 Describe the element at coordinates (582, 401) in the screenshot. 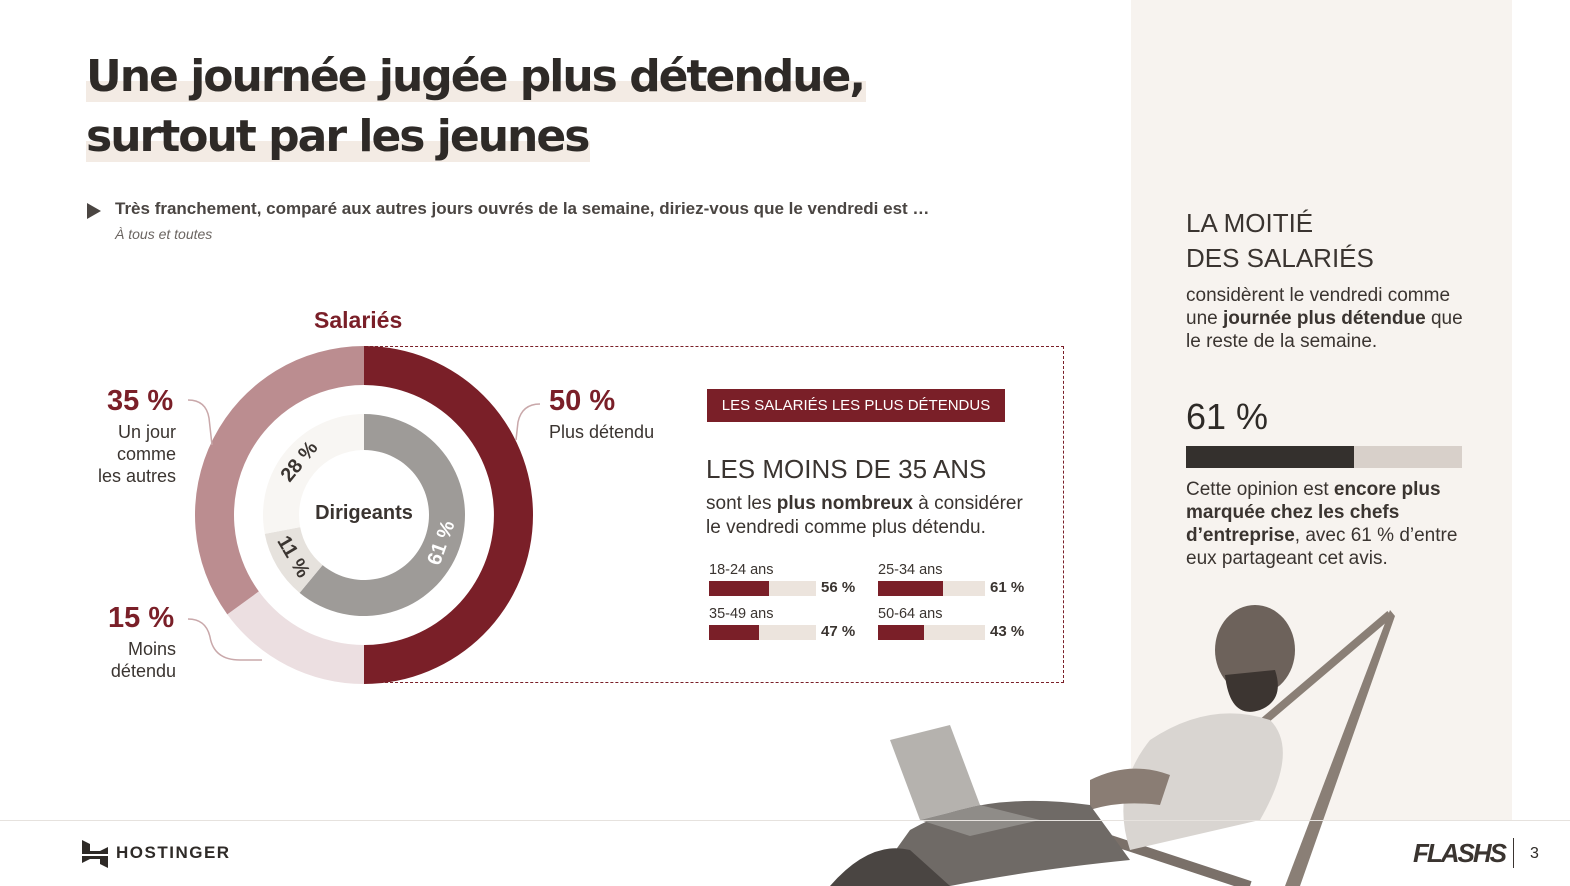

I see `pct-plus-detendu: 50 %` at that location.